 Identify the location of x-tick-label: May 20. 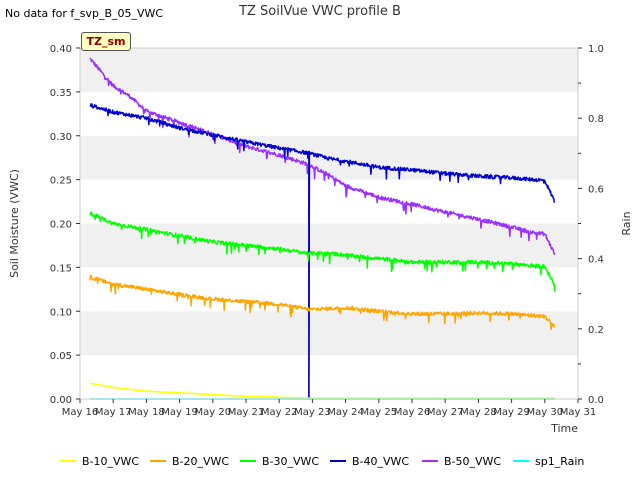
(213, 412).